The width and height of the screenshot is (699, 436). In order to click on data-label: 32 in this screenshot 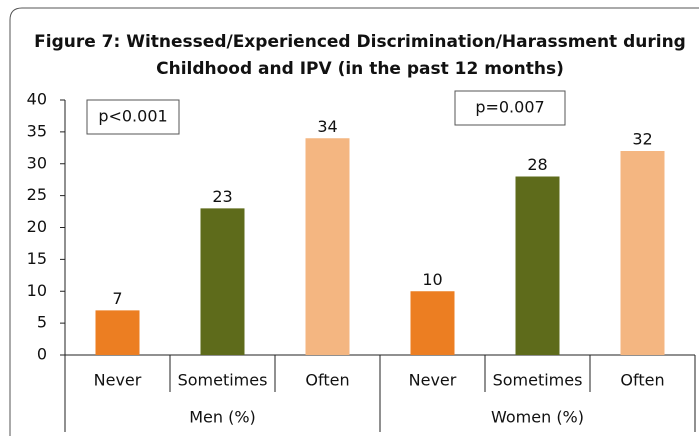, I will do `click(642, 139)`.